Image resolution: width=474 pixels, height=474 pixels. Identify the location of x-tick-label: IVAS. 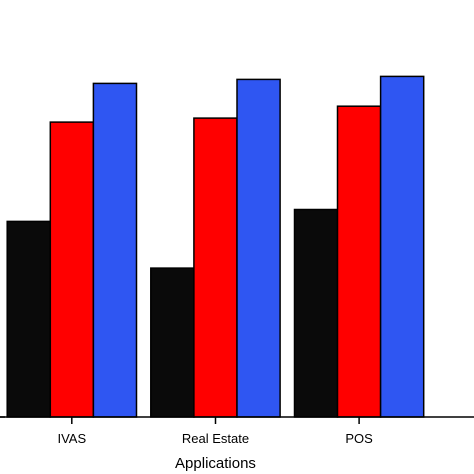
(71, 438).